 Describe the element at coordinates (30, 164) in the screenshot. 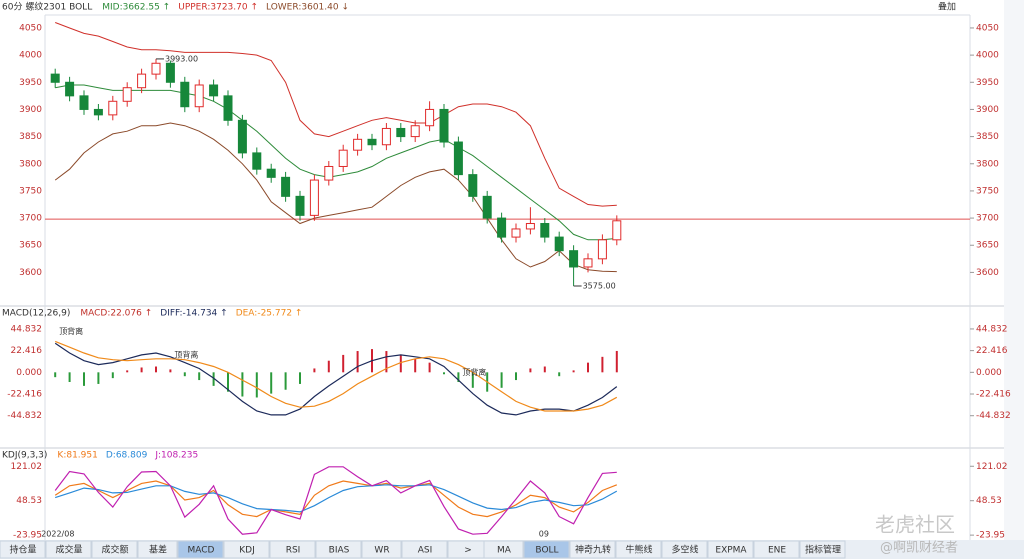

I see `y-tick-label: 3800` at that location.